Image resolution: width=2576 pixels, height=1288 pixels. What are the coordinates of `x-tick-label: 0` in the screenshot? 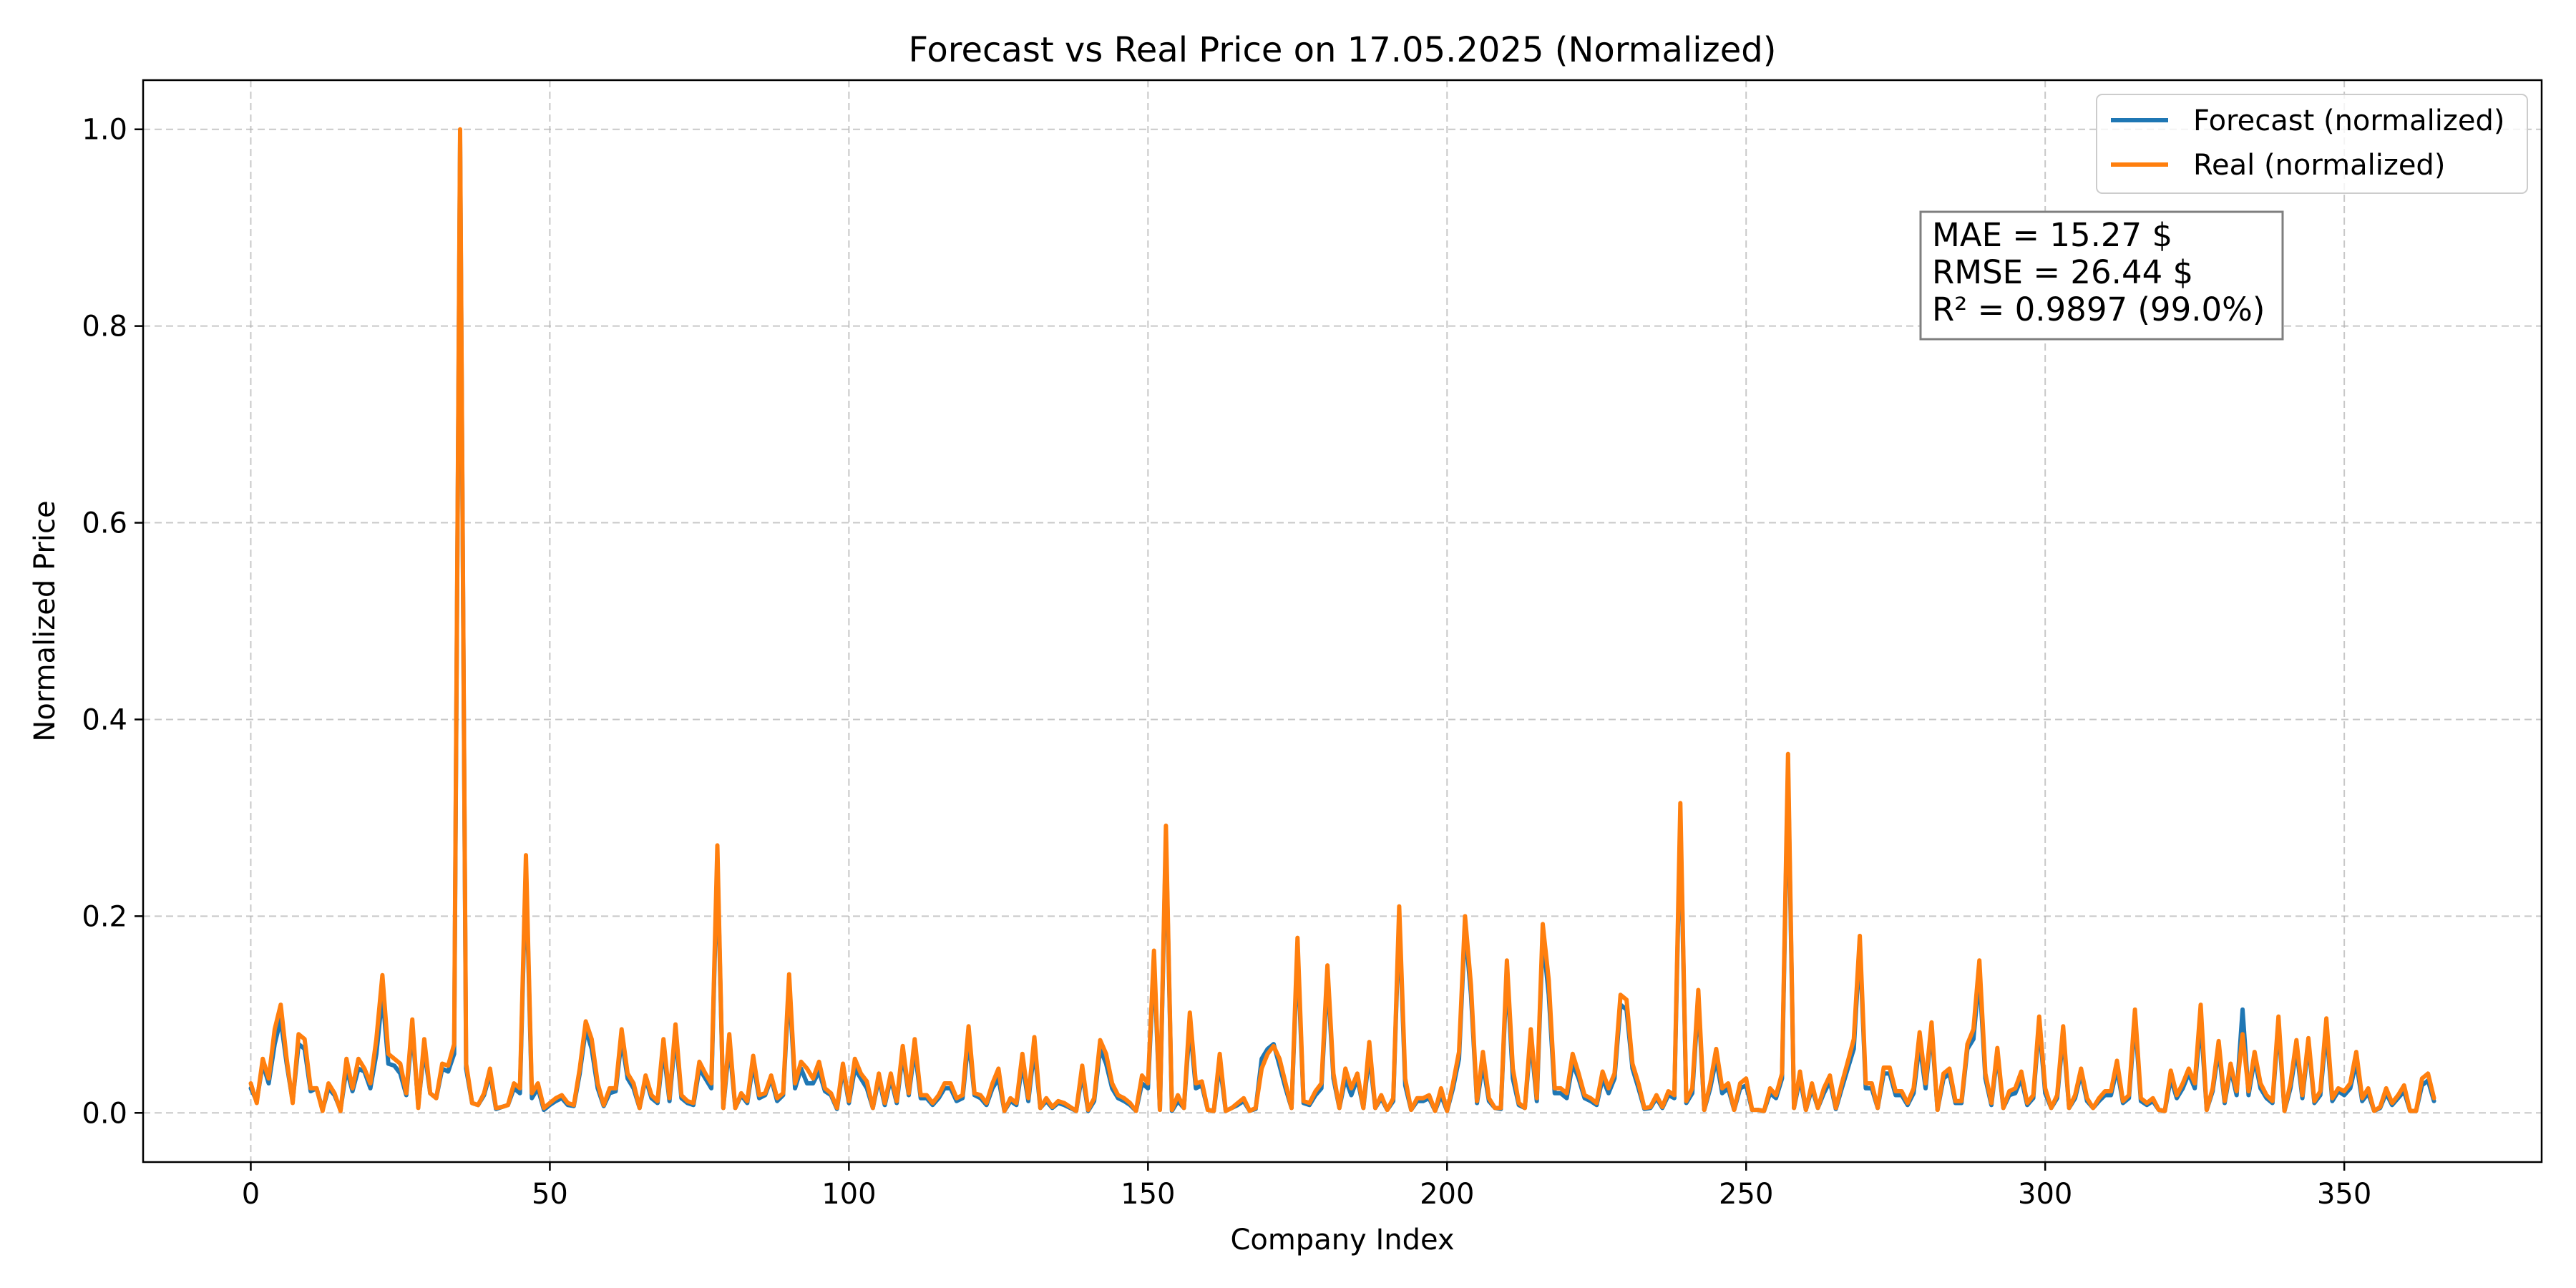 It's located at (251, 1194).